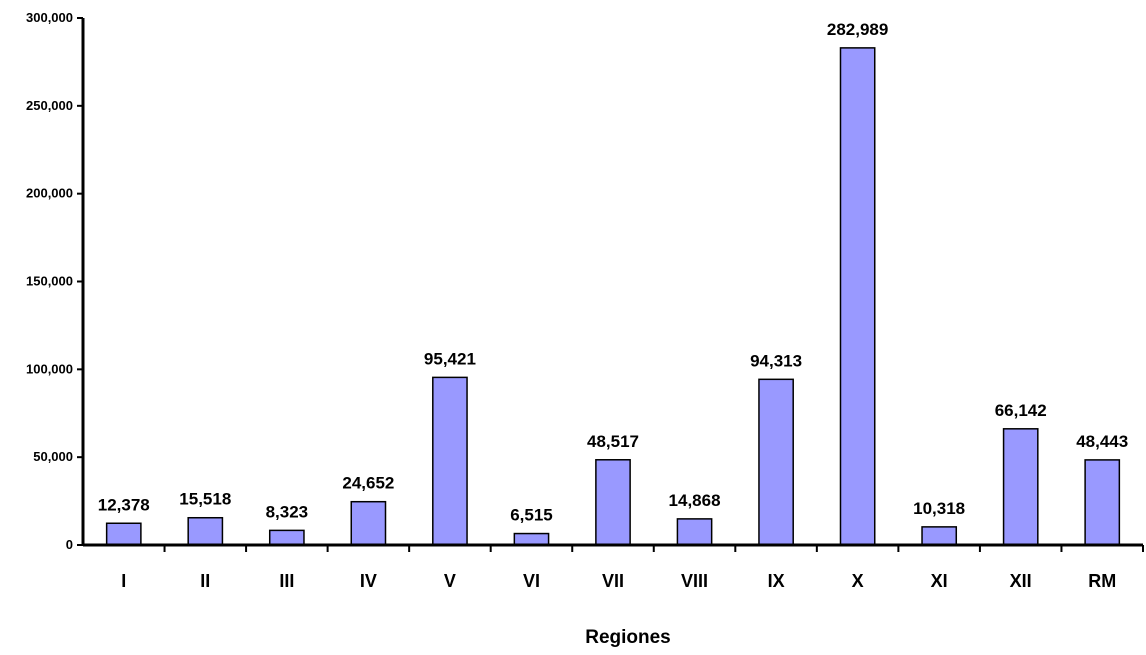 Image resolution: width=1146 pixels, height=655 pixels. What do you see at coordinates (531, 581) in the screenshot?
I see `category-label: VI` at bounding box center [531, 581].